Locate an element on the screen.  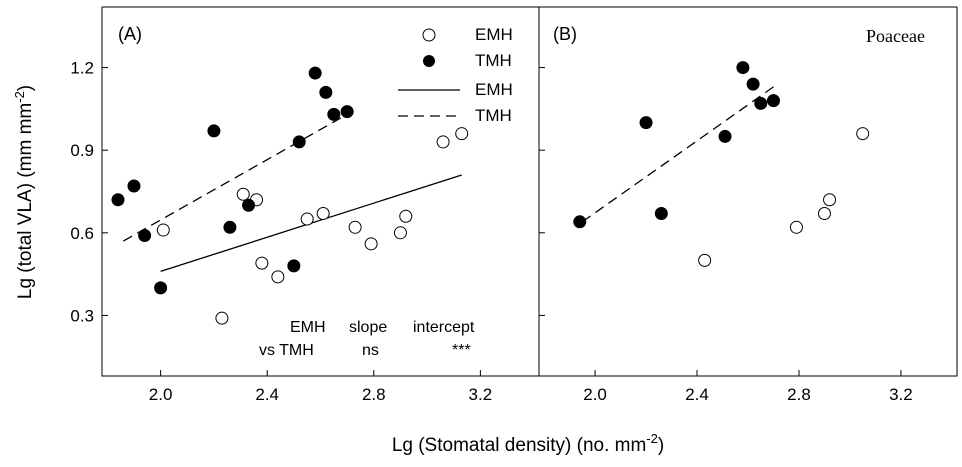
annotation-significance: *** is located at coordinates (461, 350).